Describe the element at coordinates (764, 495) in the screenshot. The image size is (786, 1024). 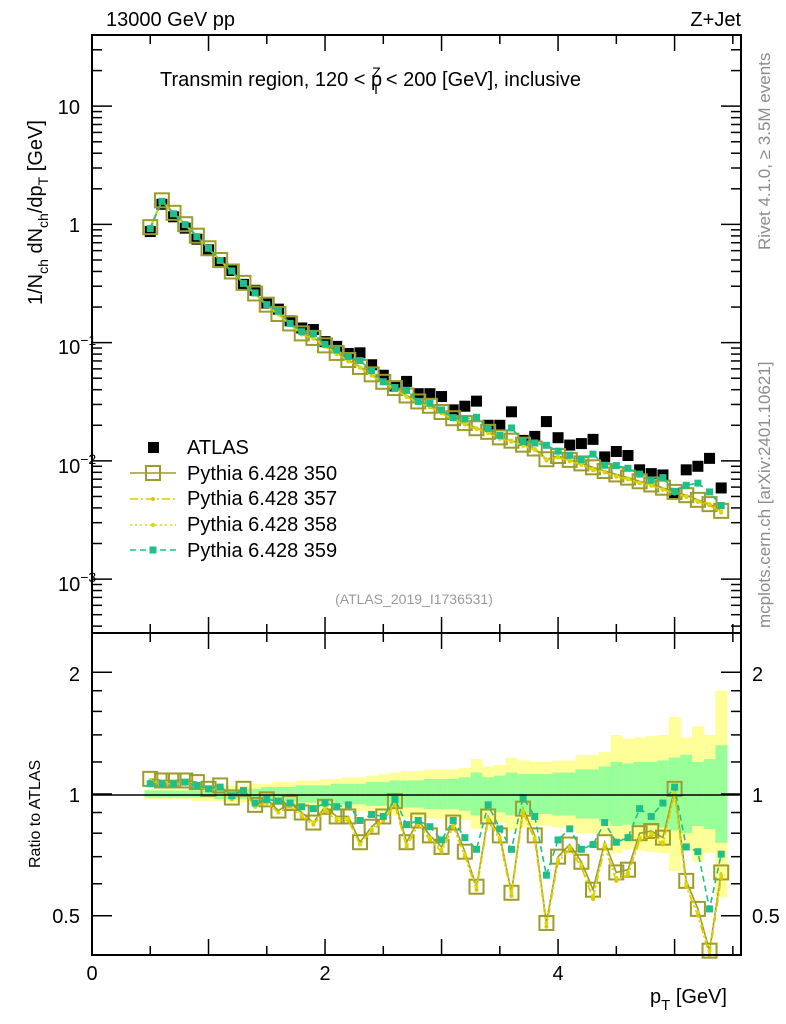
I see `side-text-bottom: mcplots.cern.ch [arXiv:2401.10621]` at that location.